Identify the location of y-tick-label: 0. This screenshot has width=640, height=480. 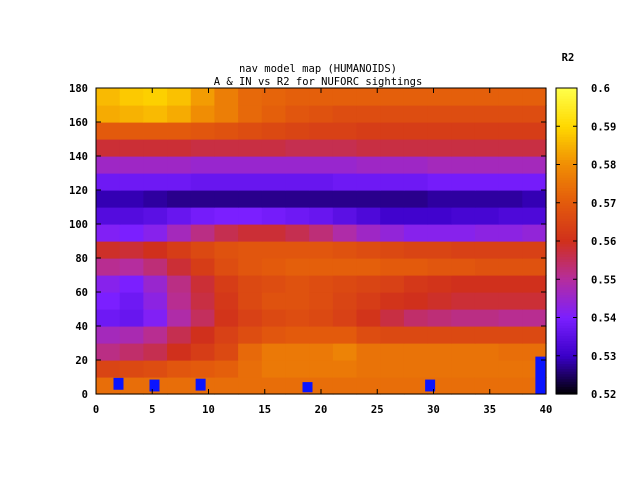
(85, 395).